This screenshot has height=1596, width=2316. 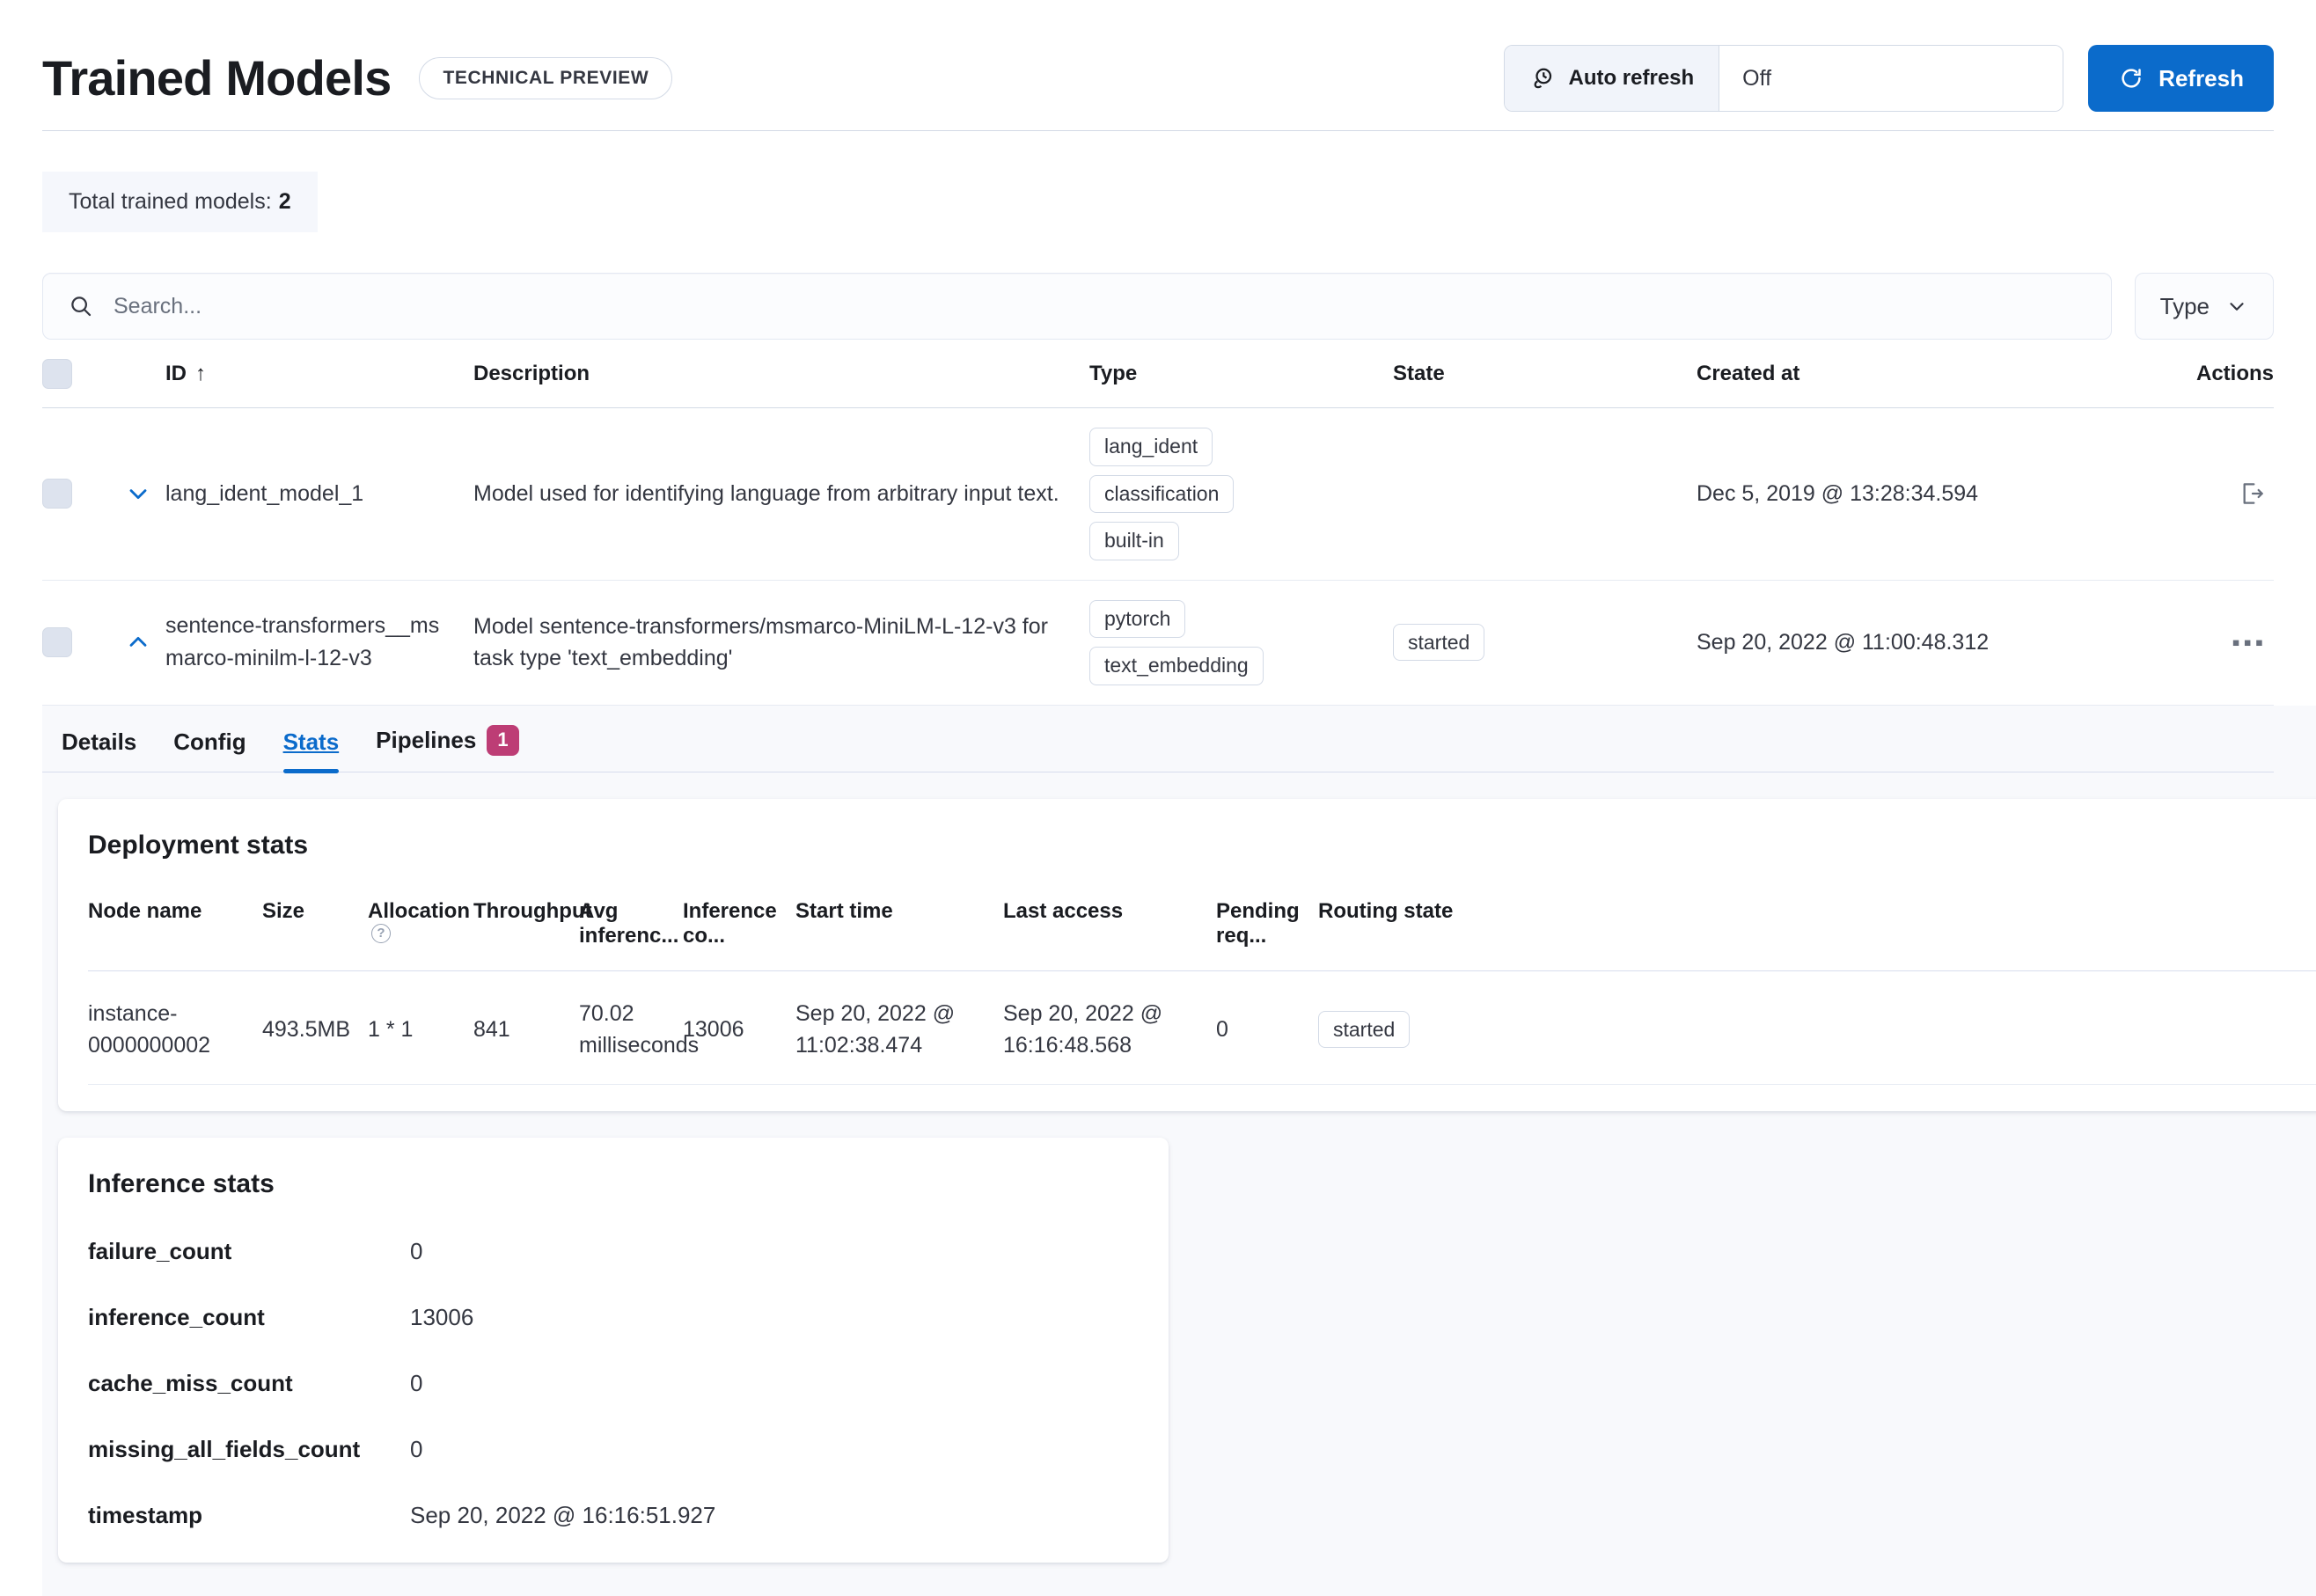 I want to click on column-header-allocation-label: Allocation, so click(x=419, y=911).